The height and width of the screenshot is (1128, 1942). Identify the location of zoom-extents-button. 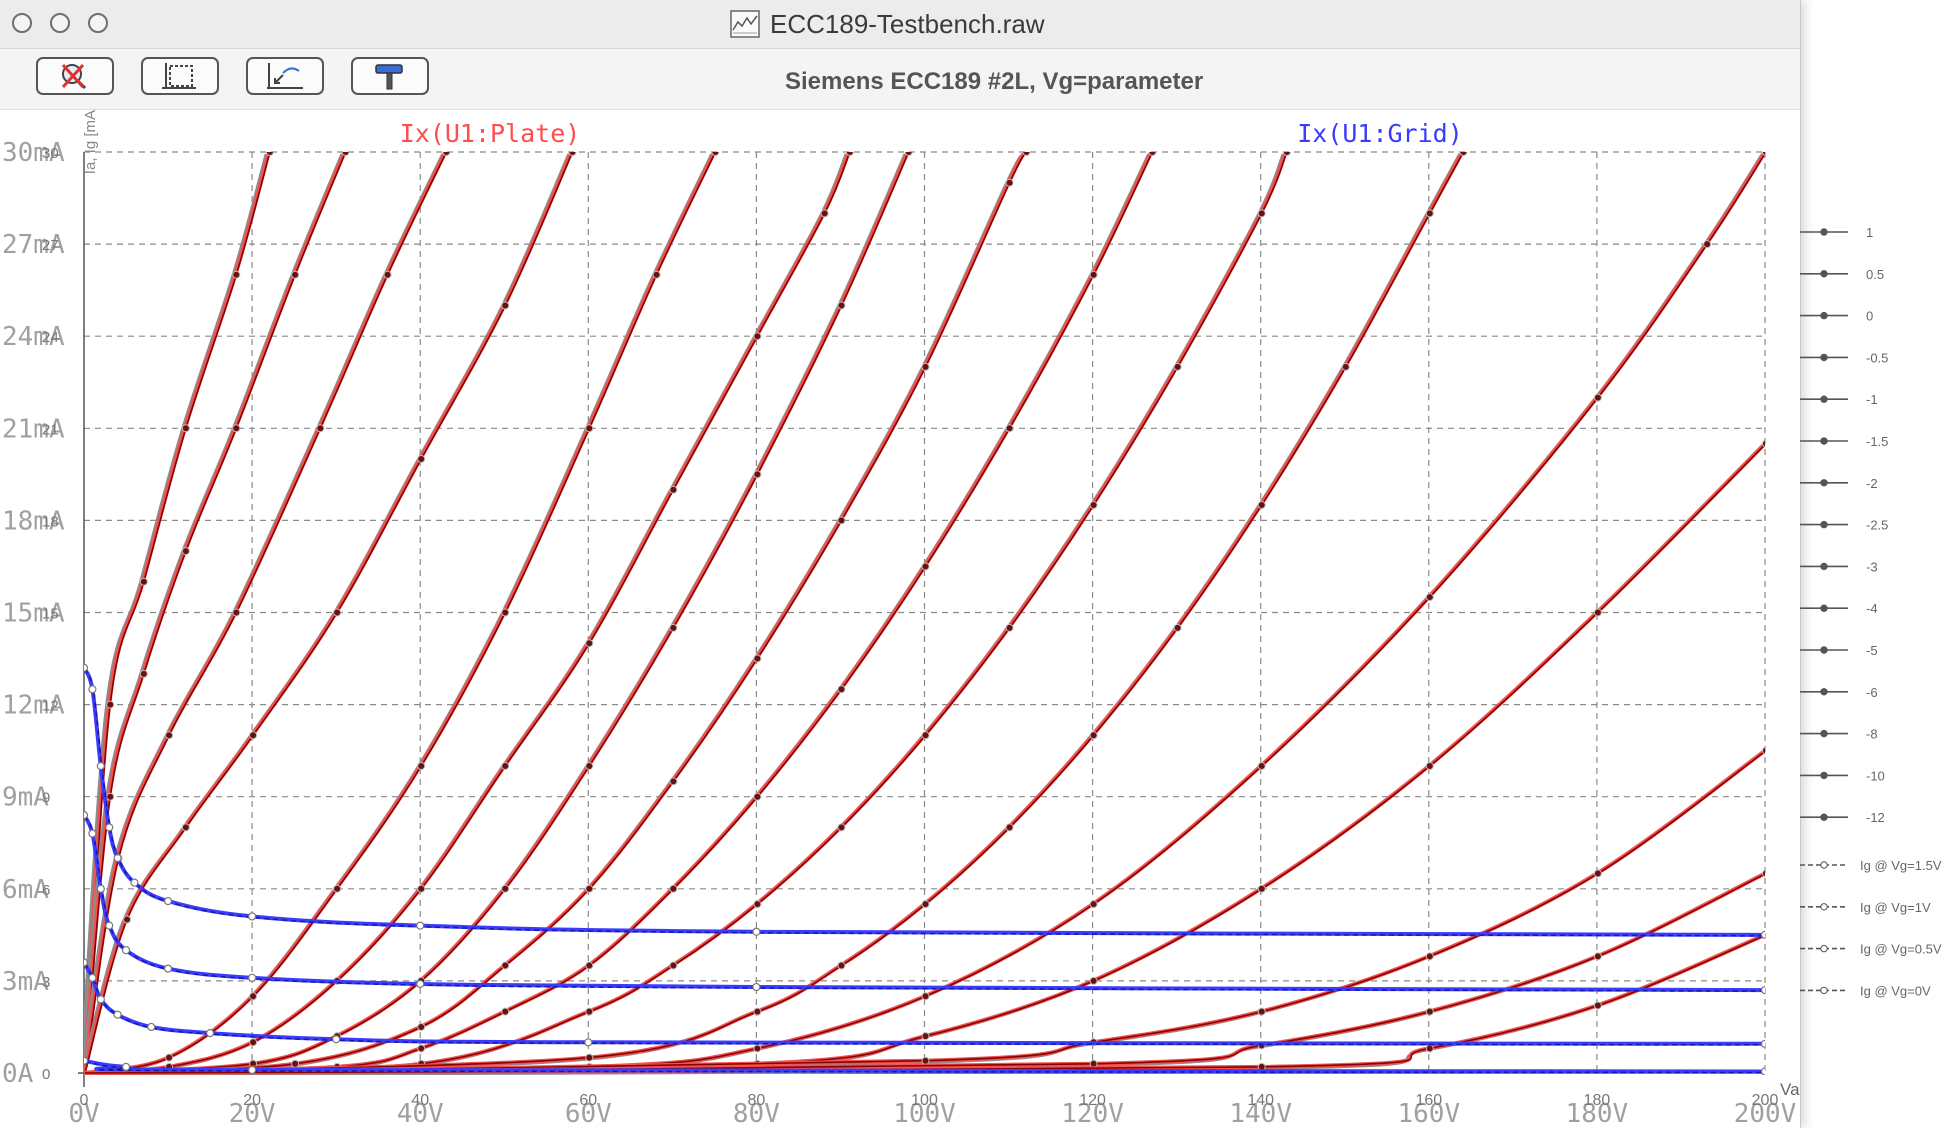
(180, 76).